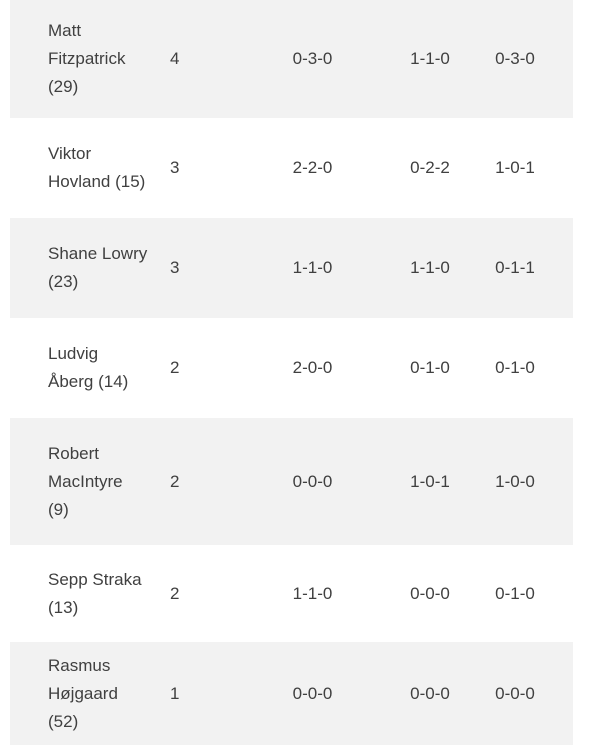  I want to click on player-name-cell: Viktor Hovland (15), so click(97, 167).